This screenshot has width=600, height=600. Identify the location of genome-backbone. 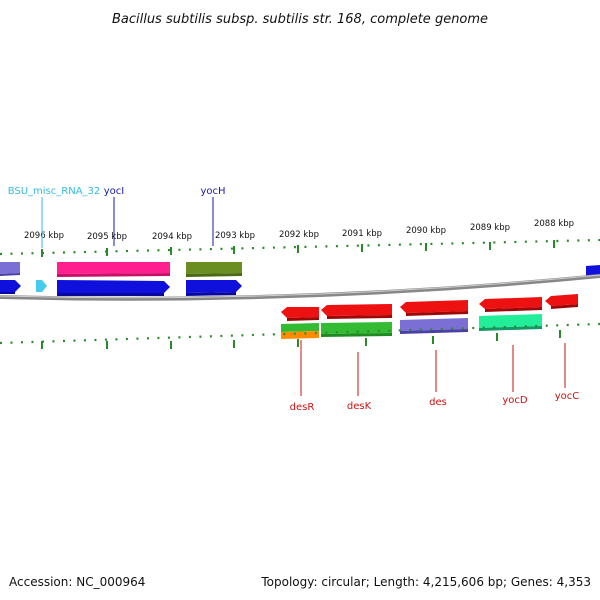
(300, 287).